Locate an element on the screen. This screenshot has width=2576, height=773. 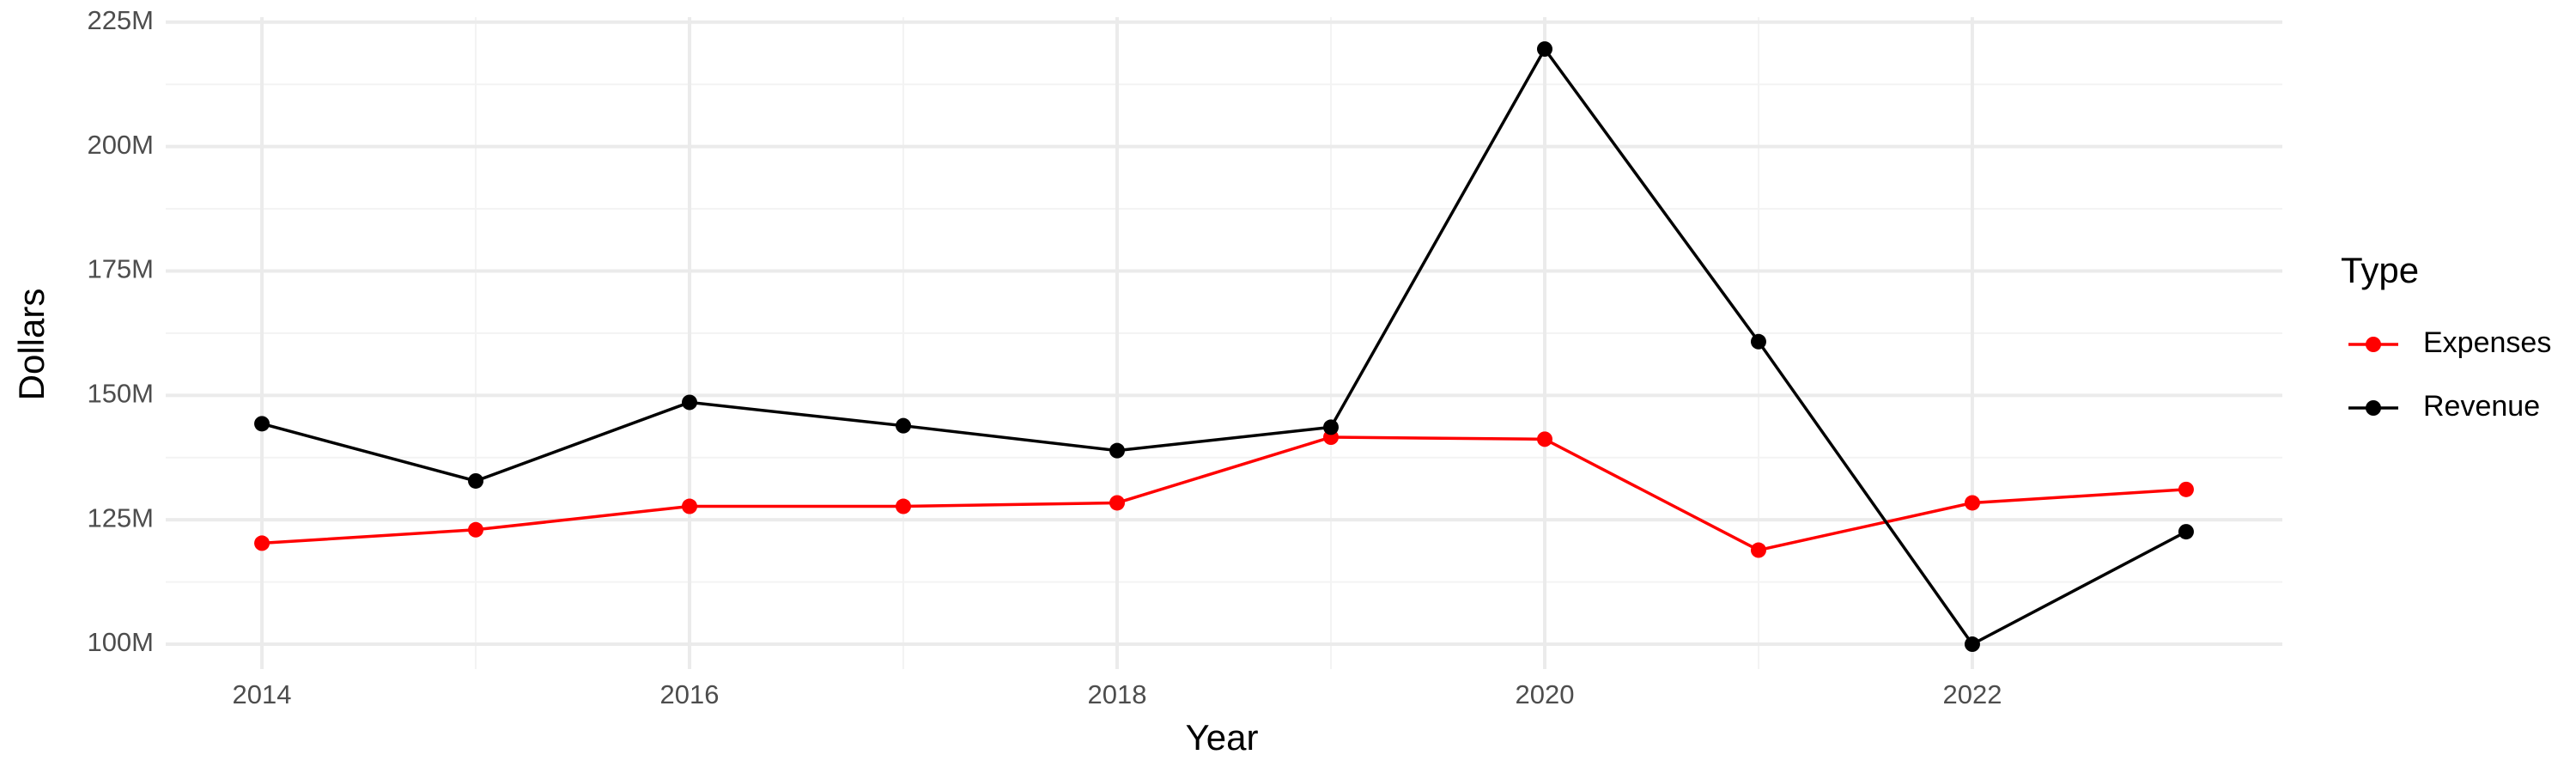
legend-label: Revenue is located at coordinates (2481, 406).